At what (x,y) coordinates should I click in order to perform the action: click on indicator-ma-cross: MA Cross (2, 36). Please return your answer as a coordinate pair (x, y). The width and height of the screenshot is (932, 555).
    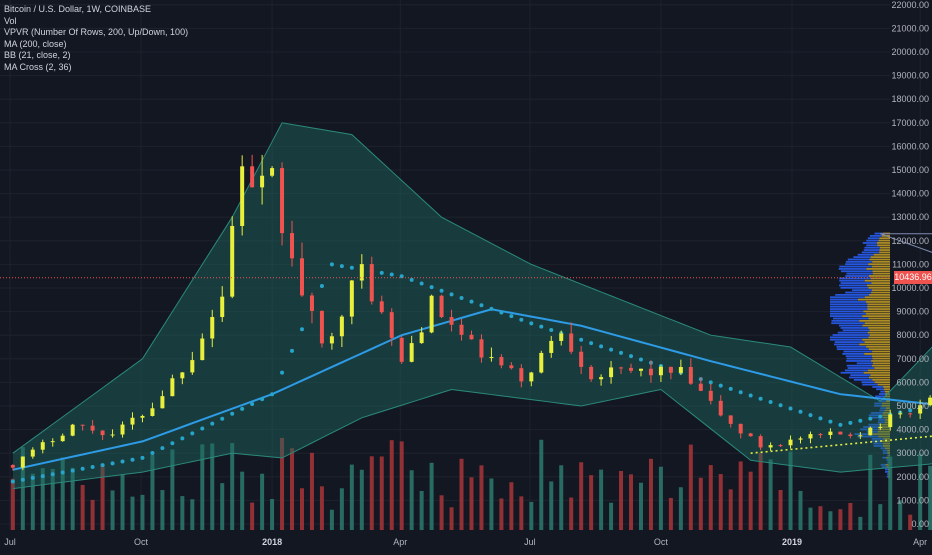
    Looking at the image, I should click on (38, 66).